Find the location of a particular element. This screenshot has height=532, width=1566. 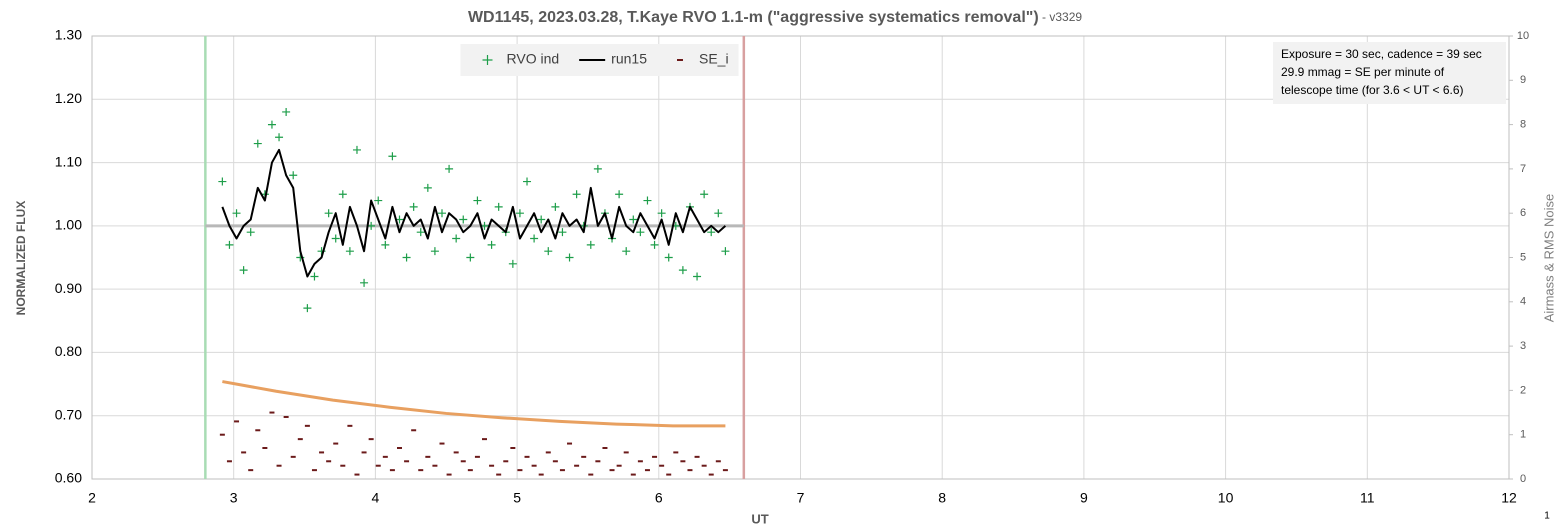

y-tick-label: 0.60 is located at coordinates (68, 478).